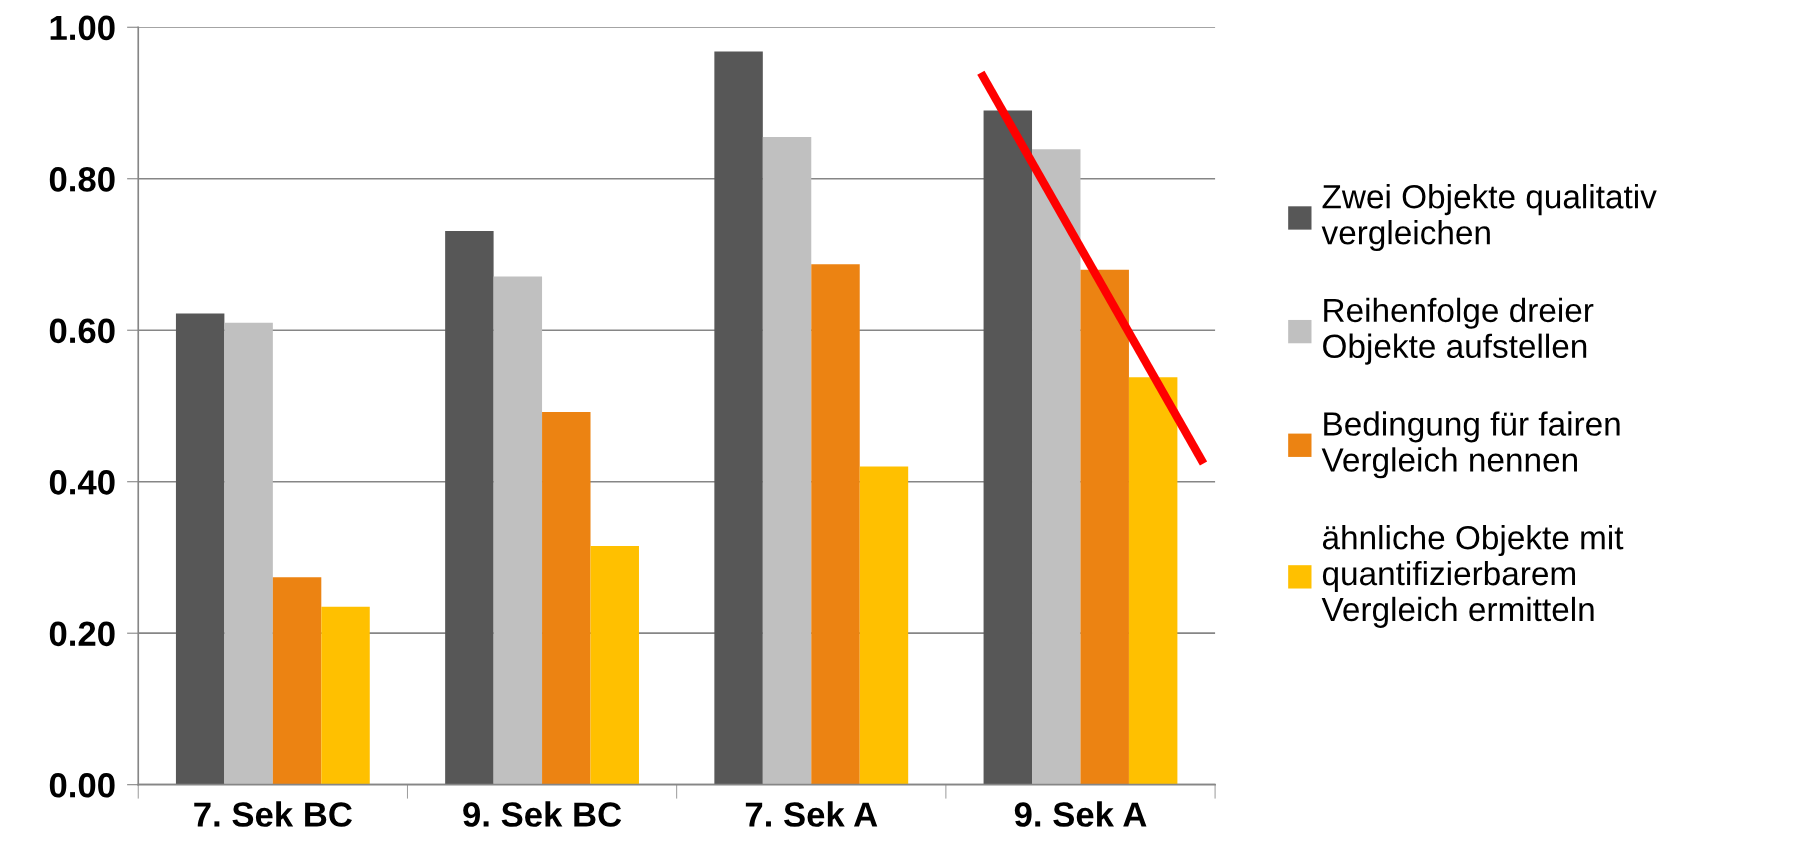  I want to click on x-tick-label: 7. Sek A, so click(811, 814).